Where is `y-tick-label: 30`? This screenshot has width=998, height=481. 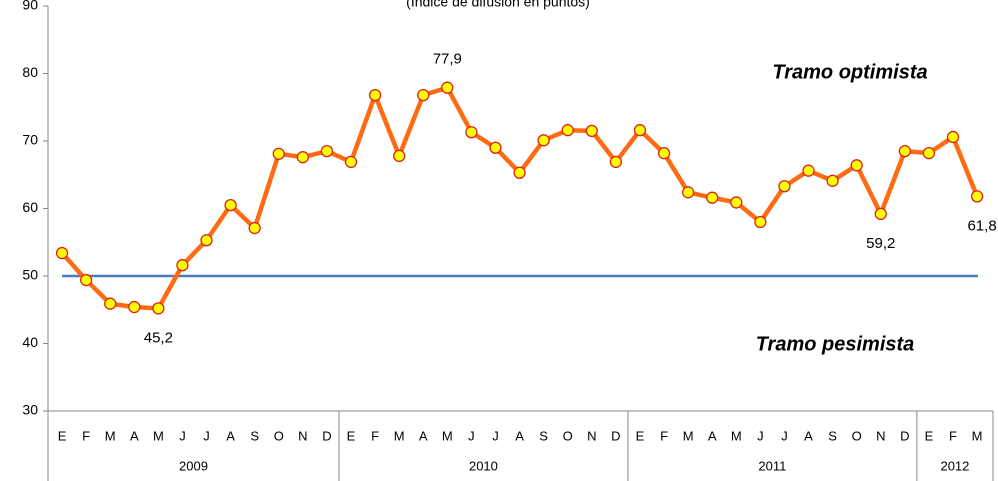 y-tick-label: 30 is located at coordinates (30, 410).